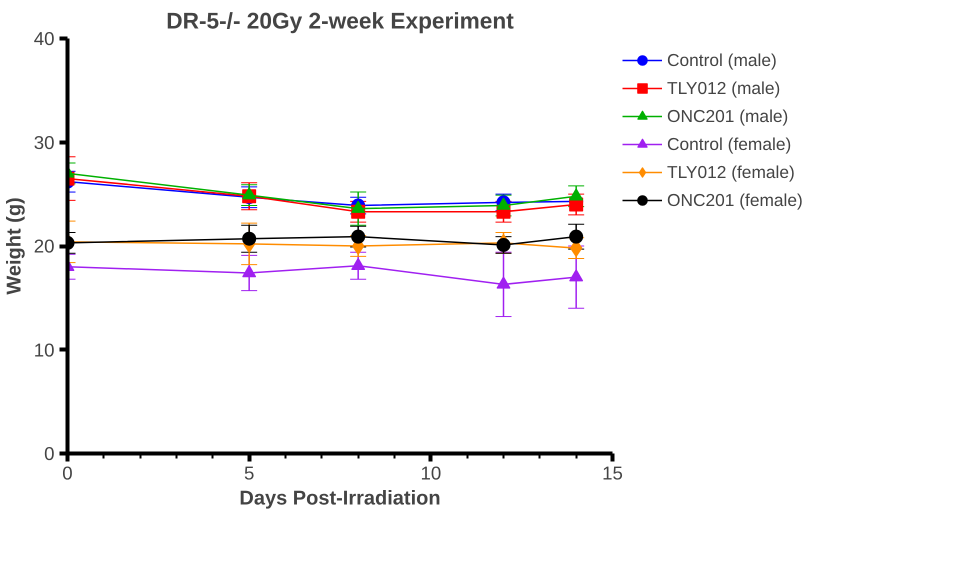  What do you see at coordinates (340, 21) in the screenshot?
I see `chart-title: DR-5-/- 20Gy 2-week Experiment` at bounding box center [340, 21].